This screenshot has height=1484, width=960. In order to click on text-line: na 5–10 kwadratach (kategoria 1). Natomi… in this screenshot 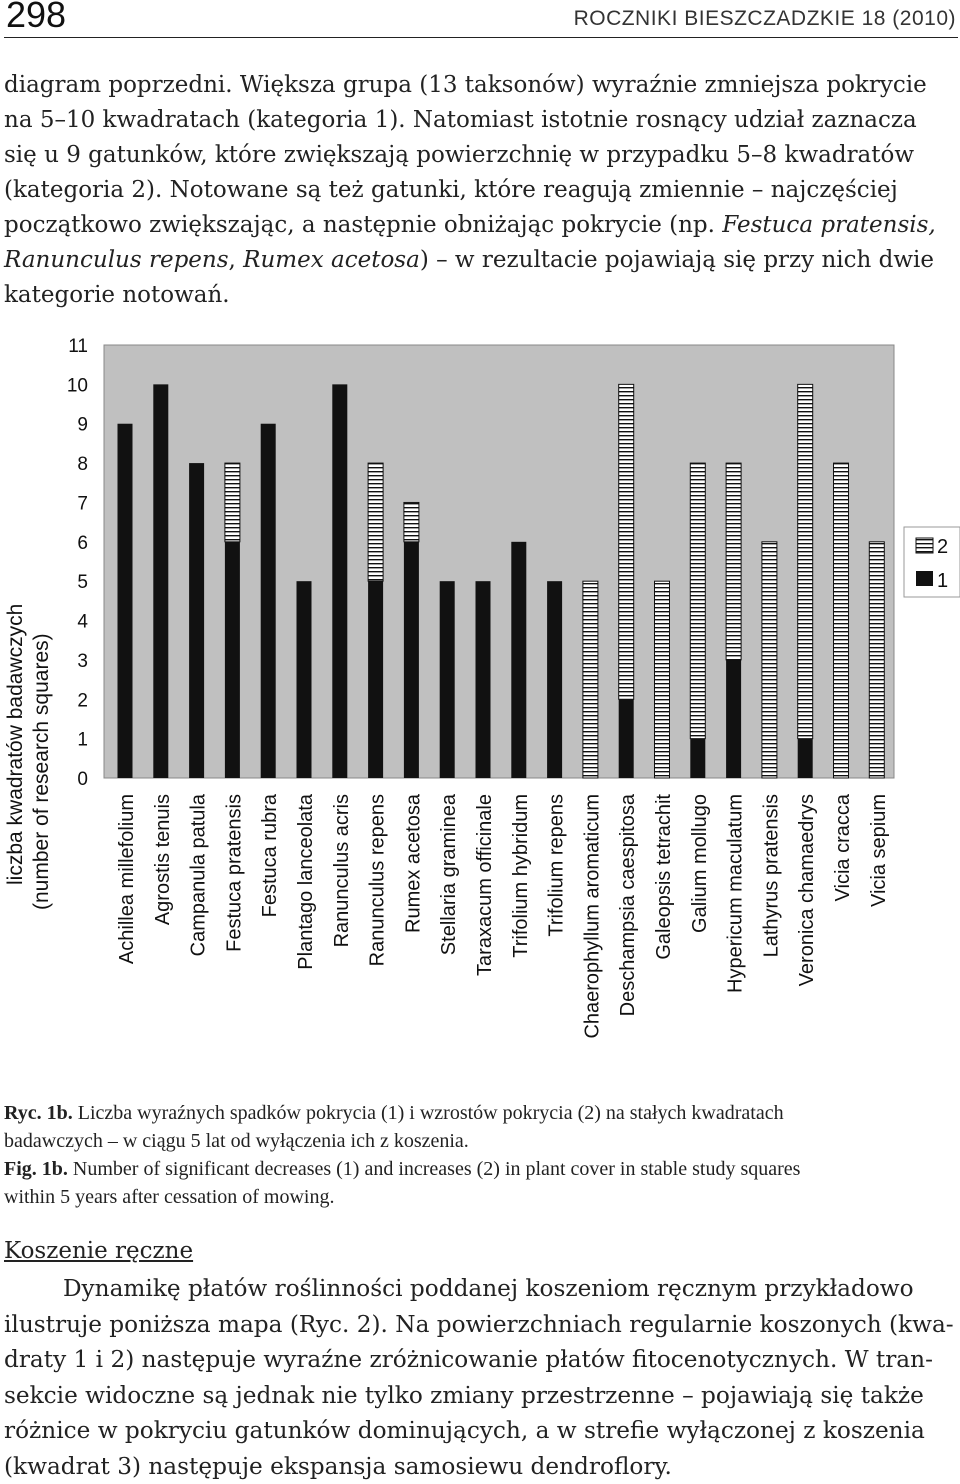, I will do `click(481, 120)`.